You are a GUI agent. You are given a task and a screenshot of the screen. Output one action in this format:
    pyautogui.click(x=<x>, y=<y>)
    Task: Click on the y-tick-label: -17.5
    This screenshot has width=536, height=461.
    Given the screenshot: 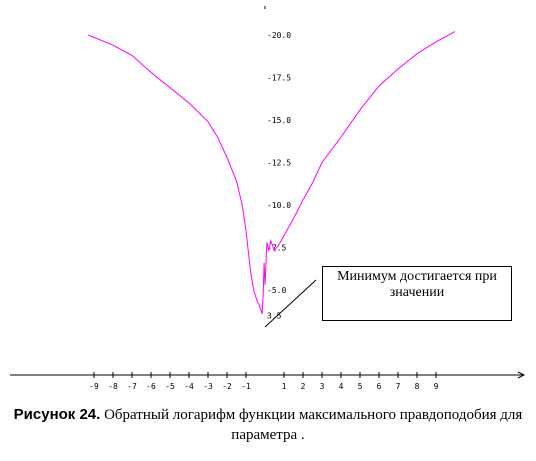 What is the action you would take?
    pyautogui.click(x=279, y=78)
    